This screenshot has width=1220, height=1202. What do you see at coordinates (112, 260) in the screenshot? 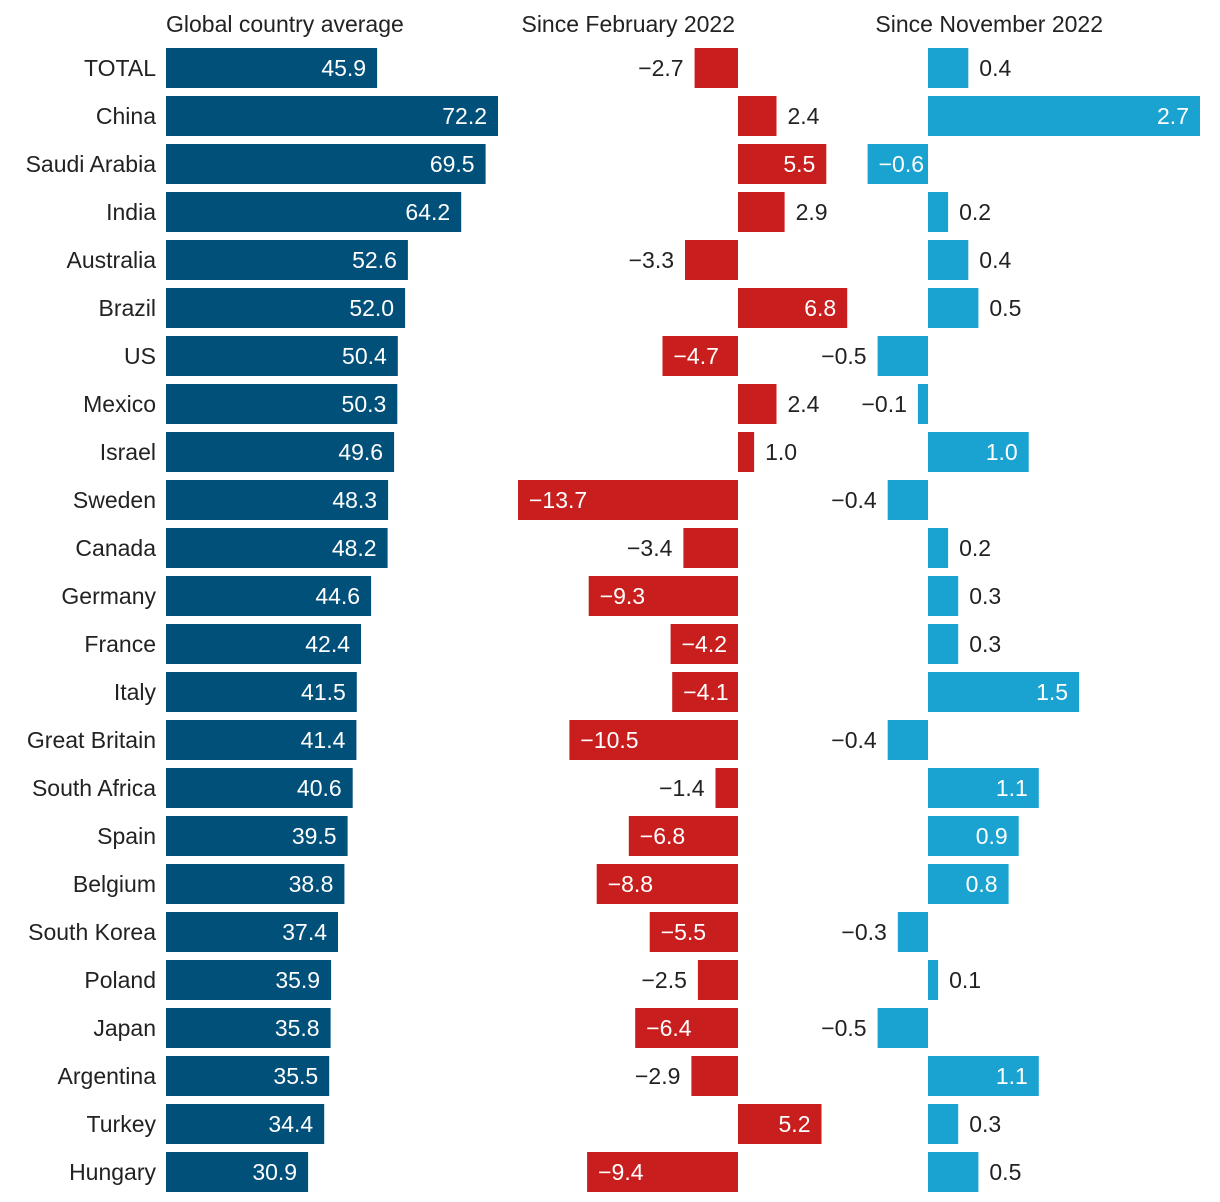
I see `country-label: Australia` at bounding box center [112, 260].